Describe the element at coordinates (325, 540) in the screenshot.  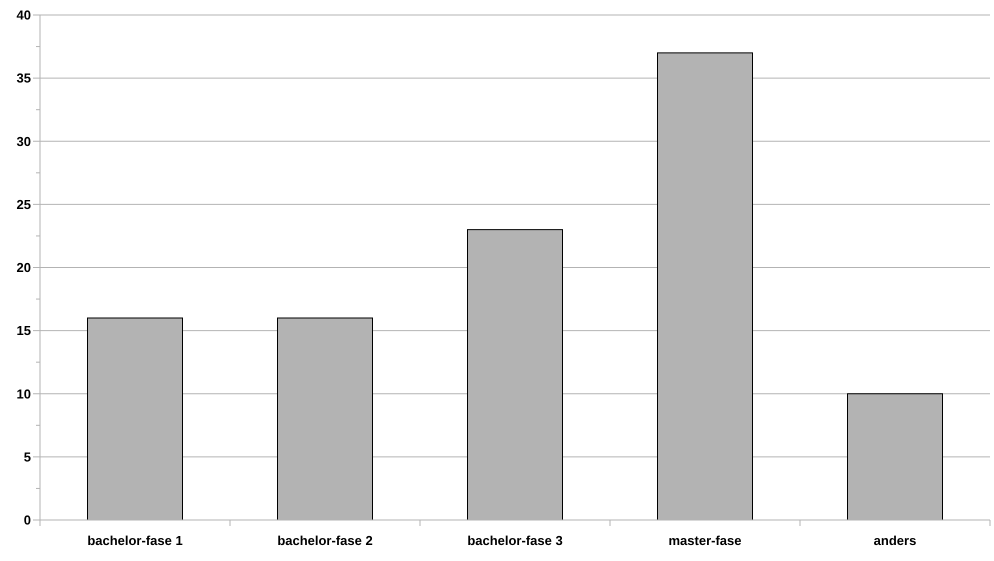
I see `x-tick-label: bachelor-fase 2` at that location.